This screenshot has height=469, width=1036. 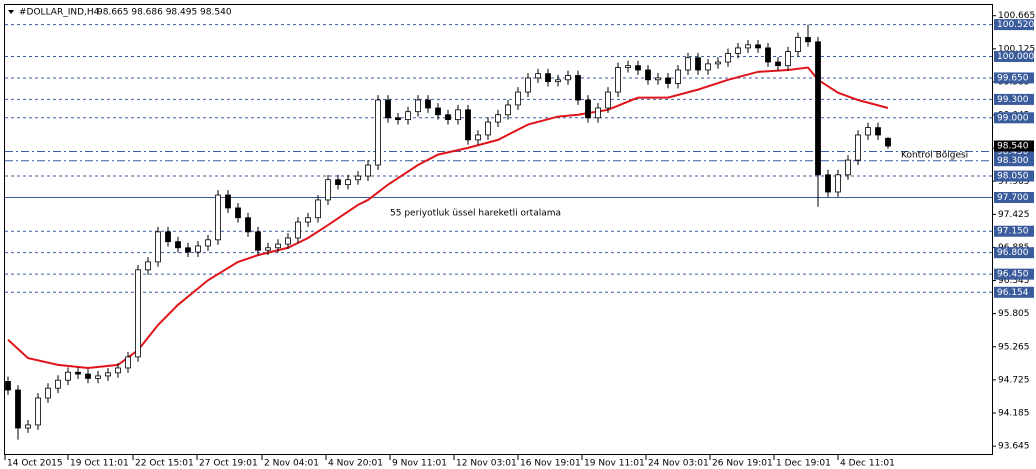 I want to click on x-tick-label: 12 Nov 03:01, so click(x=486, y=464).